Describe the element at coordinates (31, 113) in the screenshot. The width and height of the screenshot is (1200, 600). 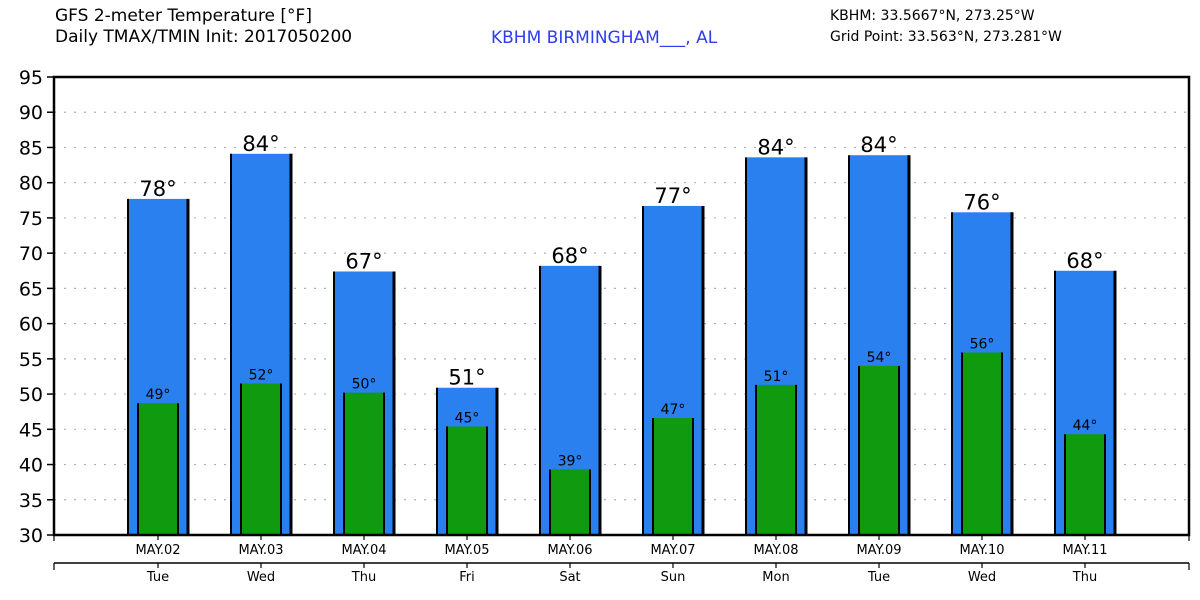
I see `y-tick-label: 90` at that location.